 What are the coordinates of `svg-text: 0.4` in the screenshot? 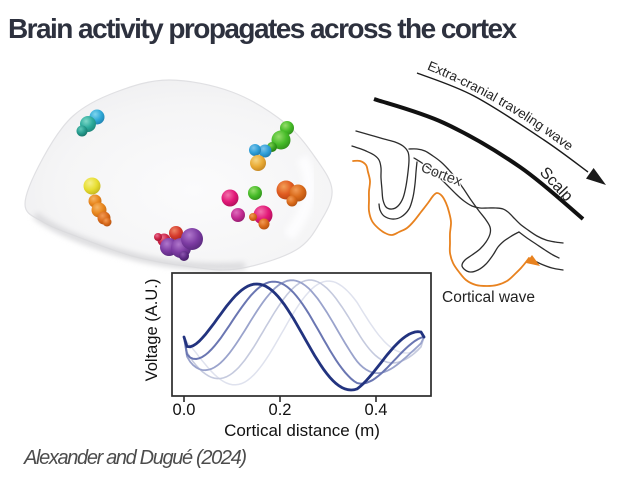 It's located at (376, 410).